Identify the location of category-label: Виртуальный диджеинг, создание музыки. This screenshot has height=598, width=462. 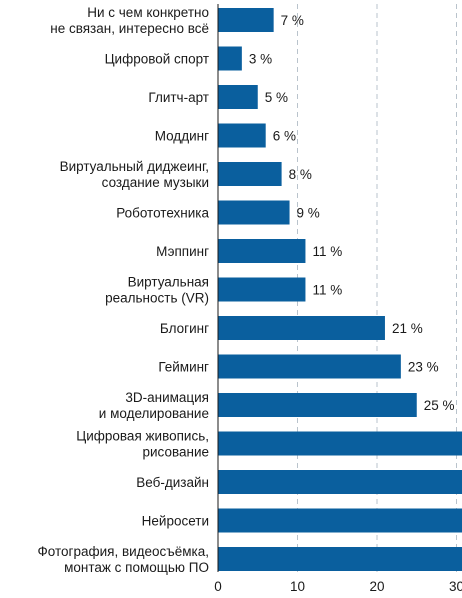
(134, 174).